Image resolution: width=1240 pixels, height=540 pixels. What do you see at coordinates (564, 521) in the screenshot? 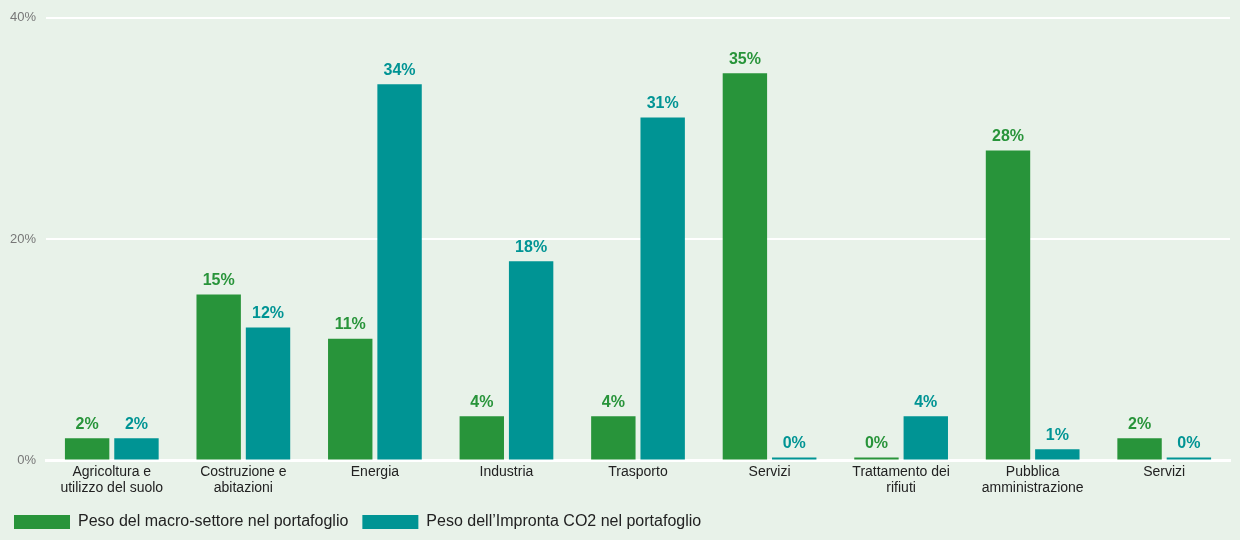
I see `legend-label: Peso dell’Impronta CO2 nel portafoglio` at bounding box center [564, 521].